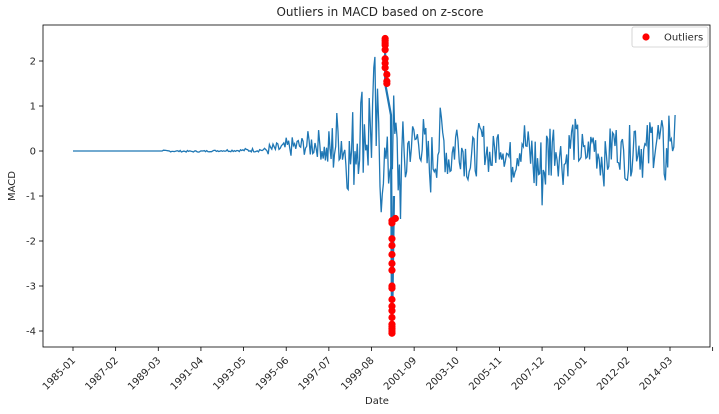 The height and width of the screenshot is (414, 719). I want to click on y-tick-label: -4, so click(31, 332).